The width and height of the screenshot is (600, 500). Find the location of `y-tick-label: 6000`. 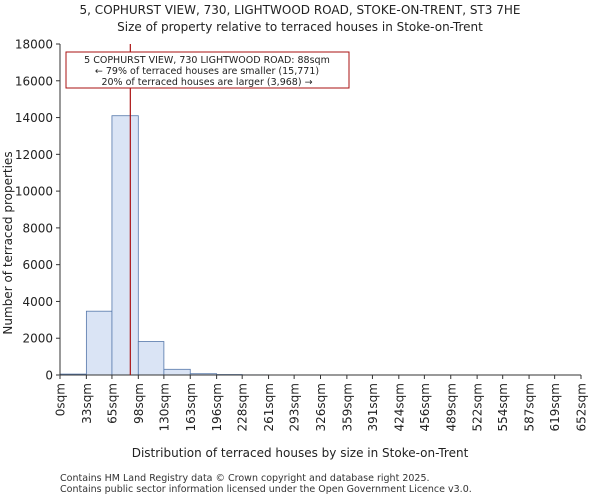

y-tick-label: 6000 is located at coordinates (37, 265).